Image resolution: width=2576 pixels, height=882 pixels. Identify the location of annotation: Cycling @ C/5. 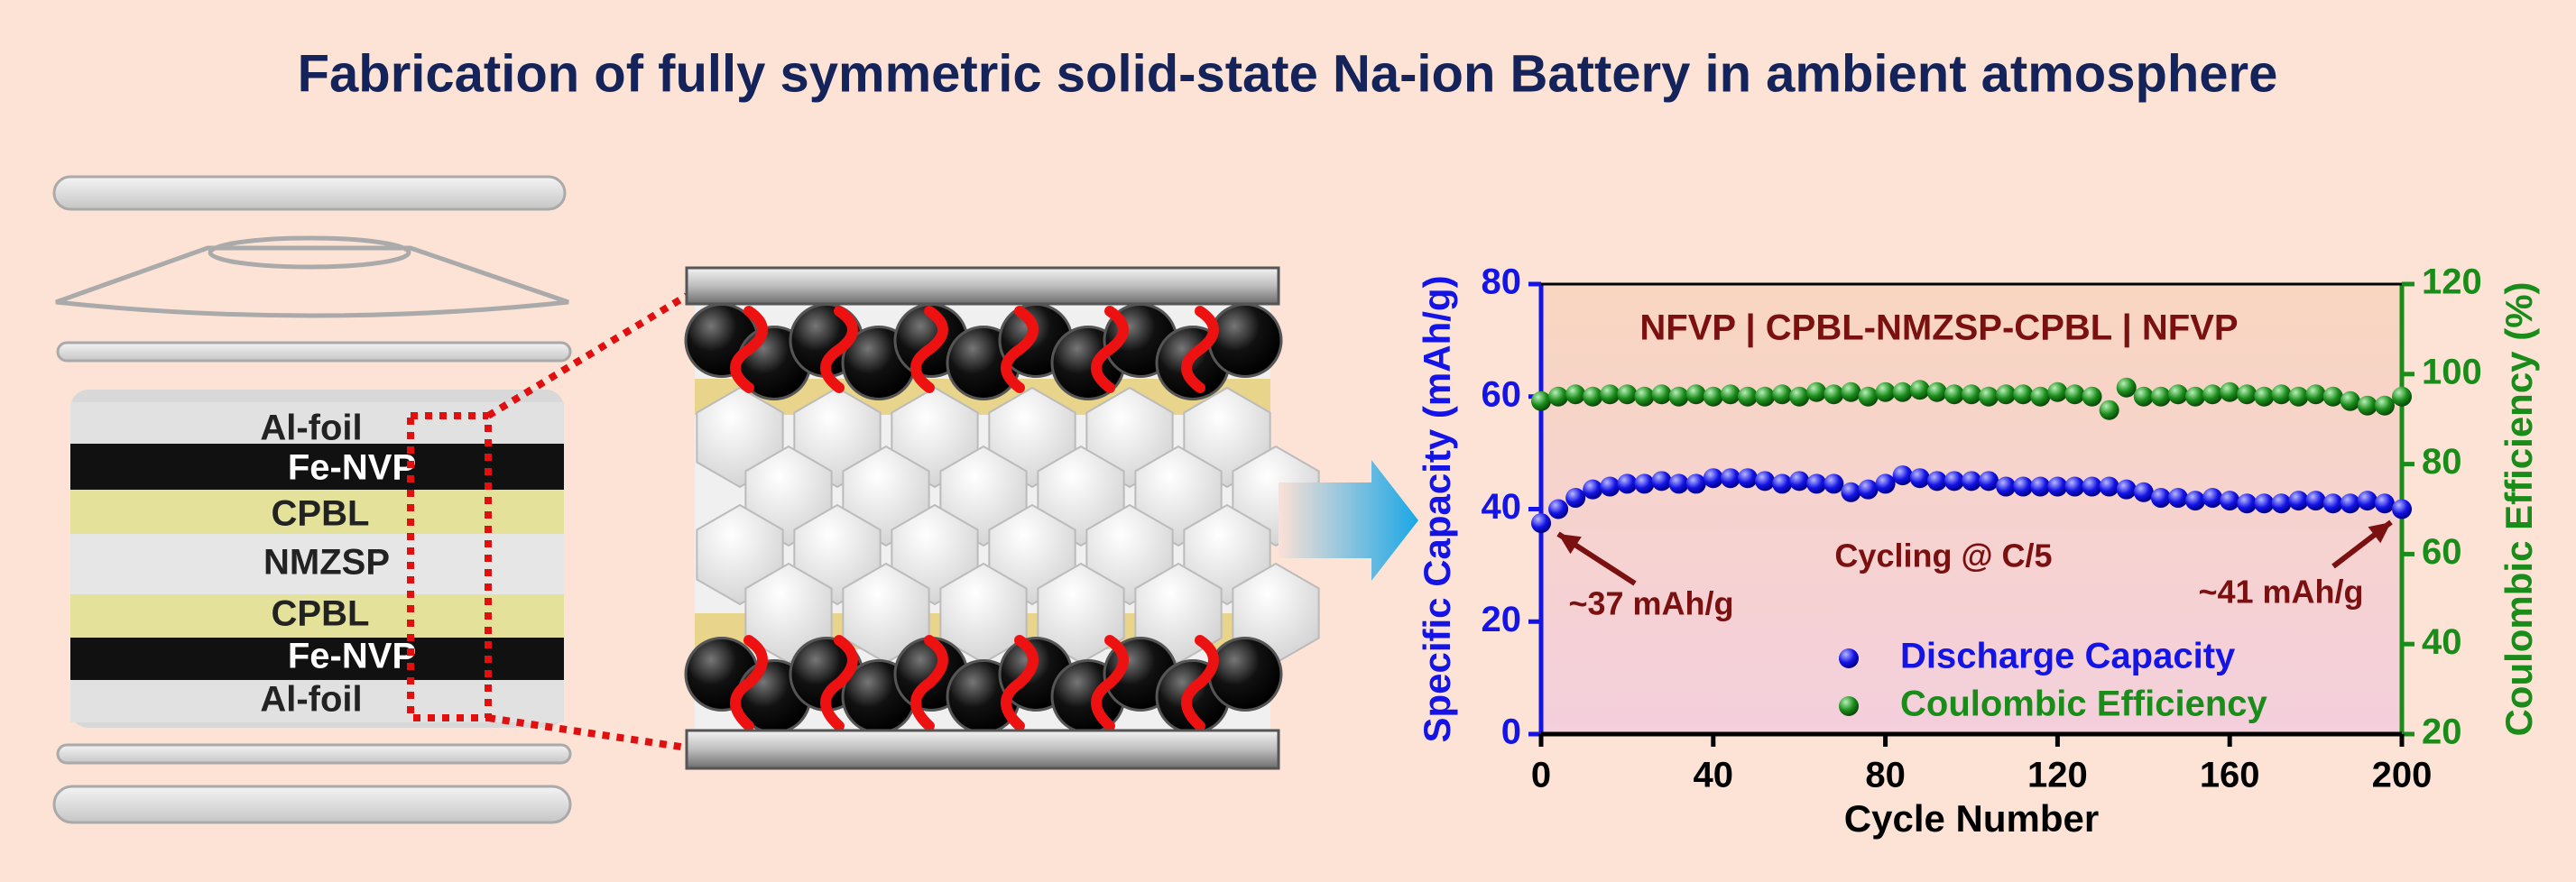
(1943, 555).